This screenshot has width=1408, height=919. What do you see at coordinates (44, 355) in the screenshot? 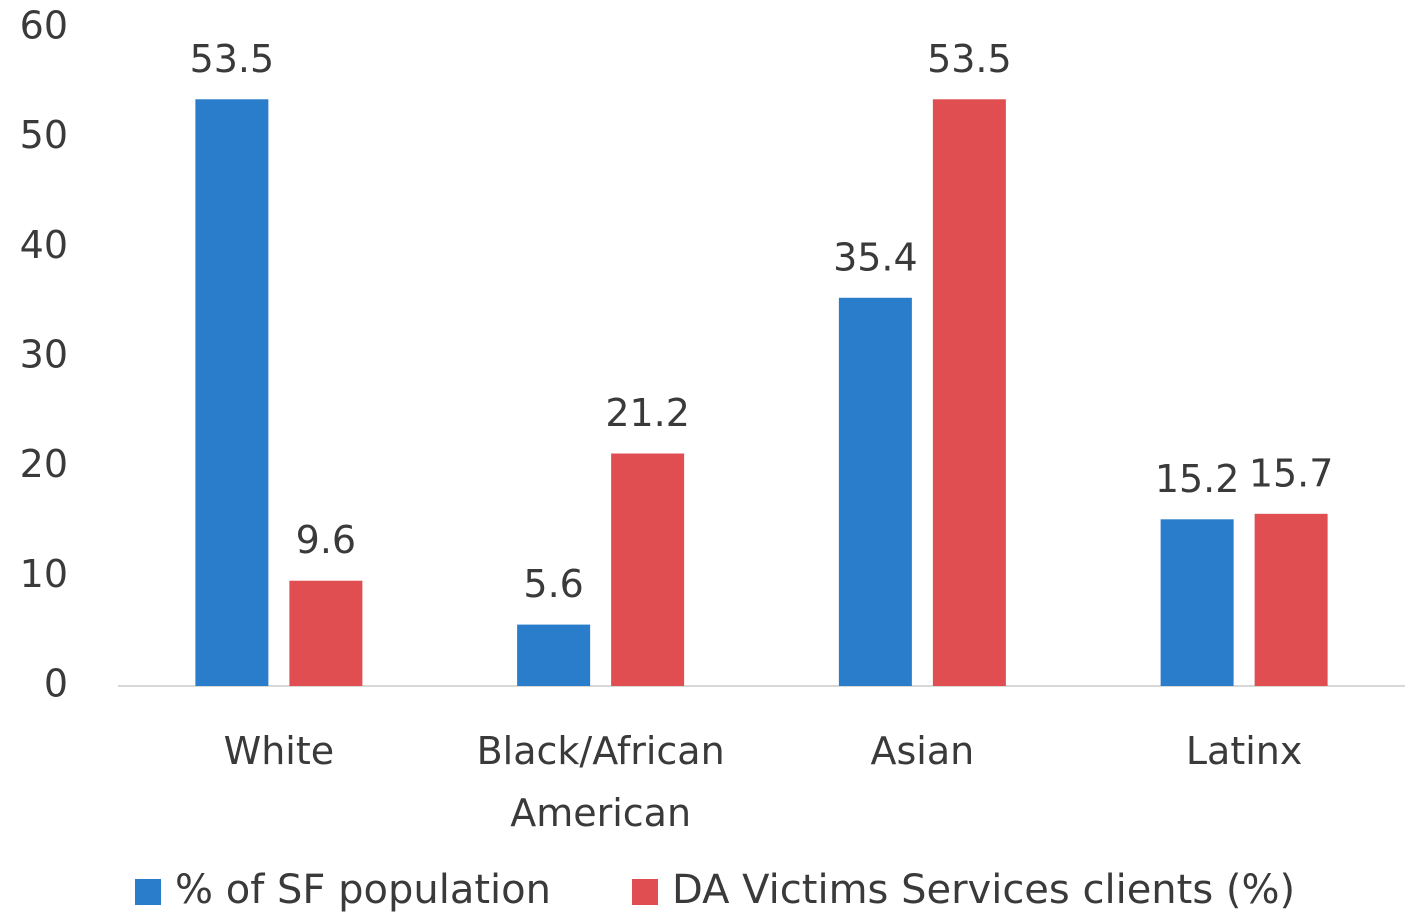
I see `y-tick-label: 30` at bounding box center [44, 355].